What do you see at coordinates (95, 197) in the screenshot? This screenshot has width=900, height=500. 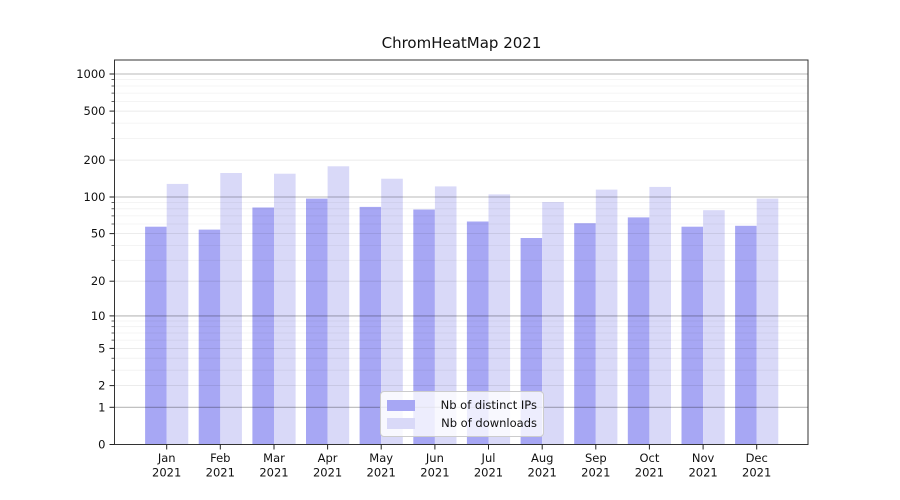 I see `y-tick-label-100: 100` at bounding box center [95, 197].